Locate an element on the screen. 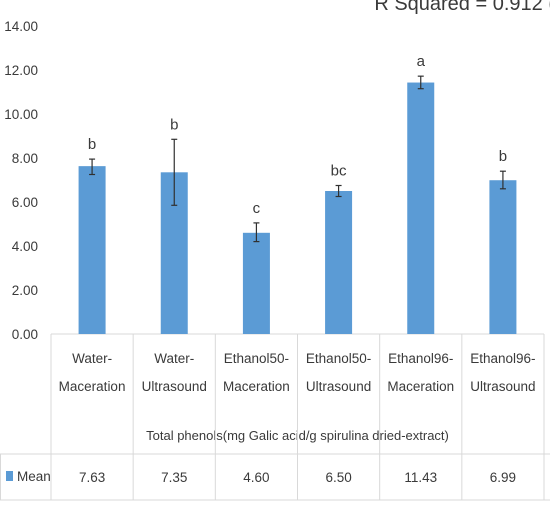 The height and width of the screenshot is (506, 550). legend-swatch is located at coordinates (9, 476).